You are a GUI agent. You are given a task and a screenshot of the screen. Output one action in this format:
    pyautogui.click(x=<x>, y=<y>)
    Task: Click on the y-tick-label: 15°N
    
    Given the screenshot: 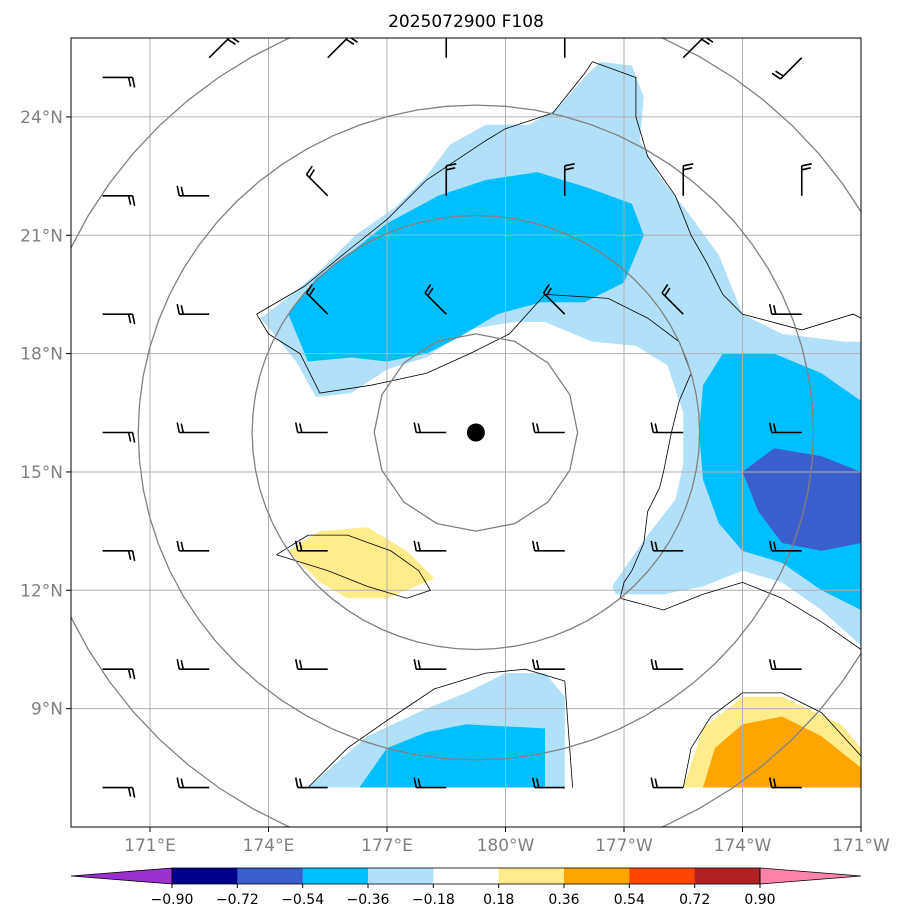 What is the action you would take?
    pyautogui.click(x=41, y=473)
    